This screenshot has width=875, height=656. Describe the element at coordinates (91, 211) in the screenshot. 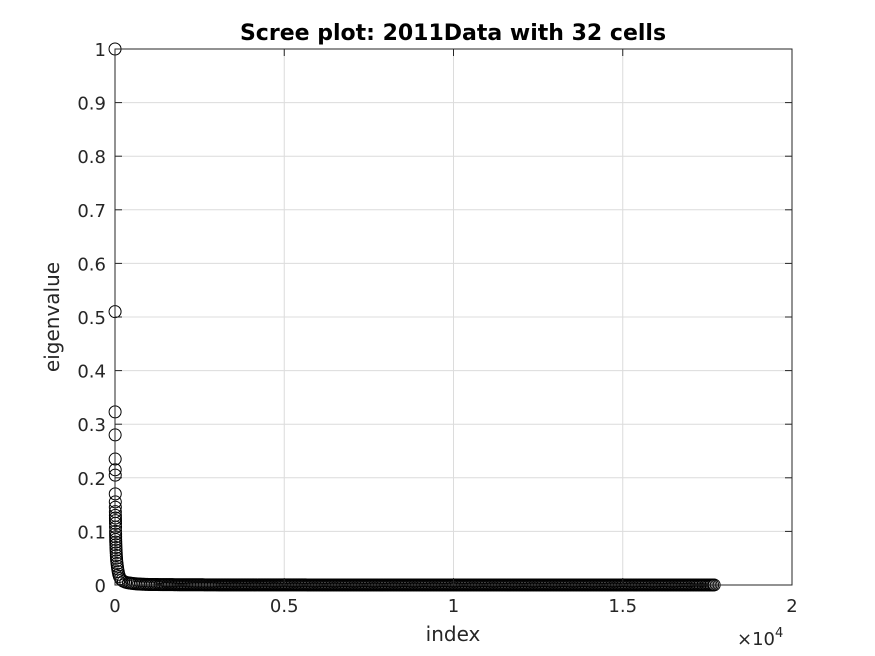

I see `y-tick-label: 0.7` at that location.